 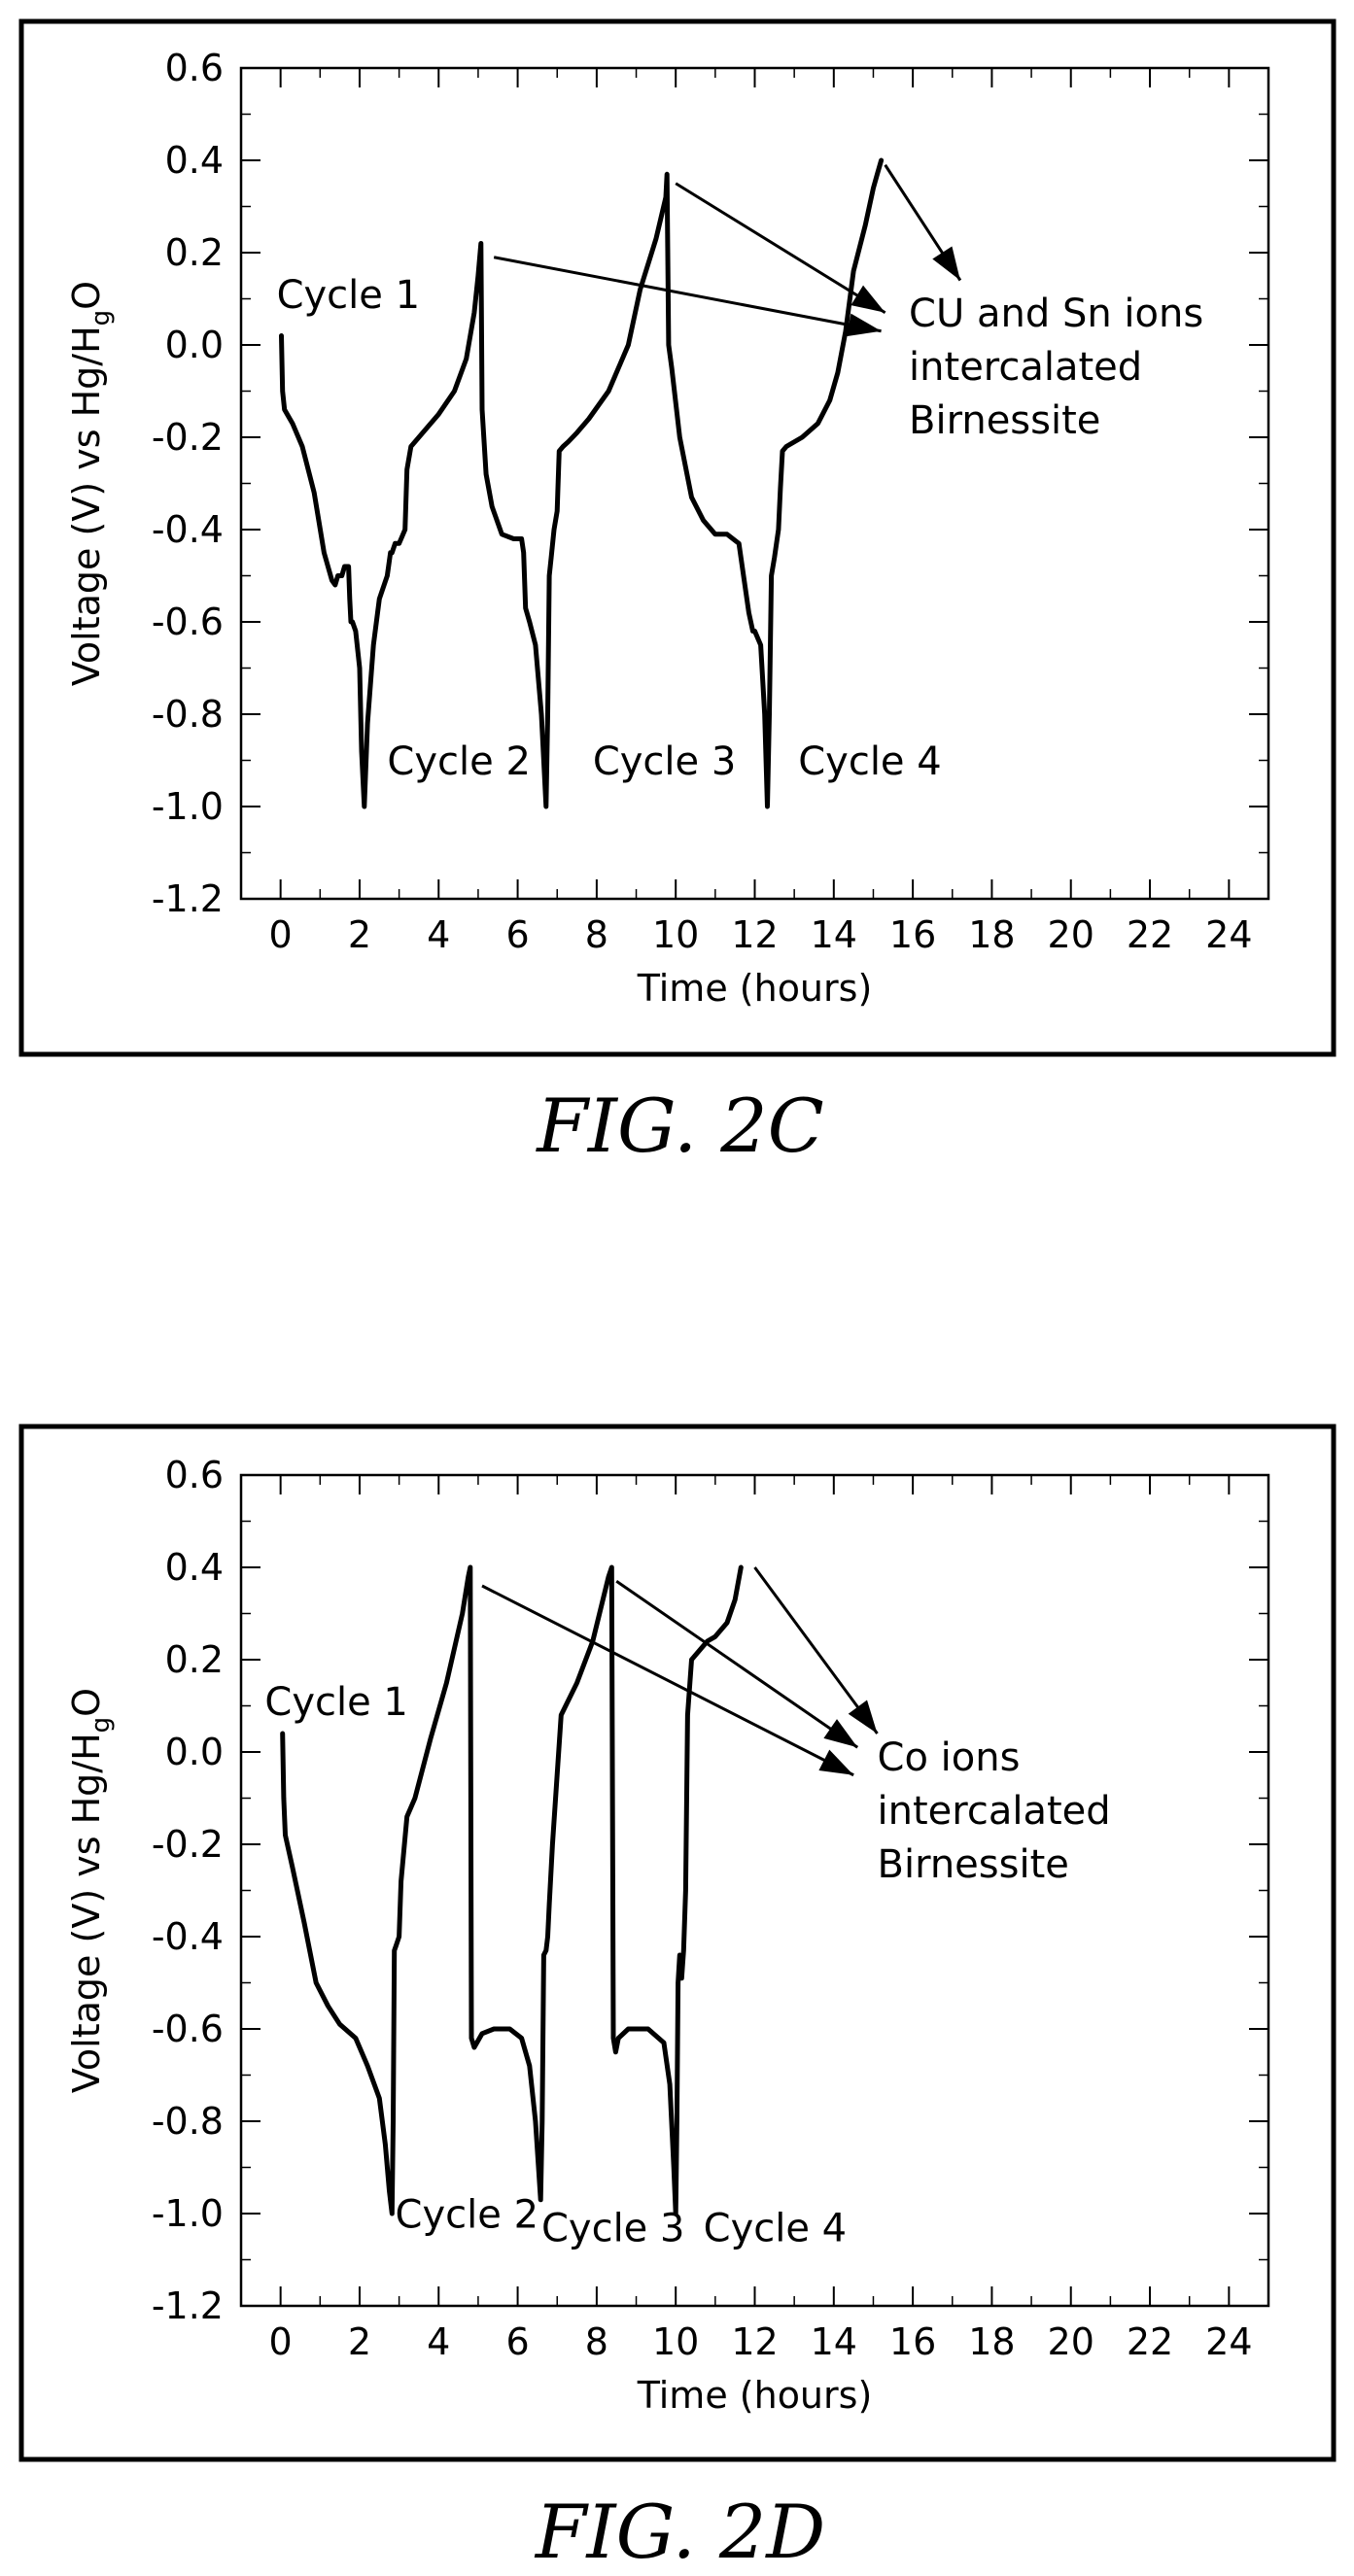 I want to click on annotation-line: CU and Sn ions, so click(x=1056, y=314).